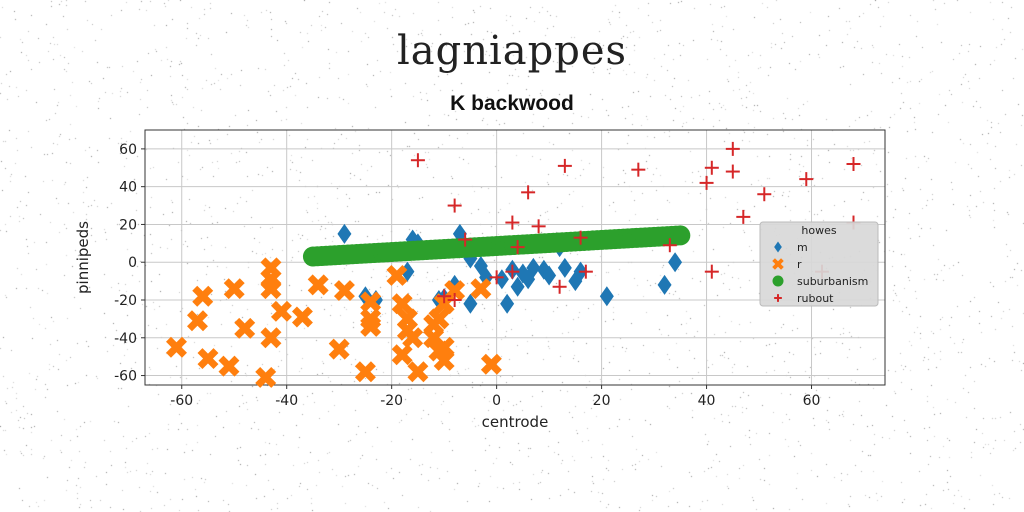 The image size is (1024, 512). What do you see at coordinates (128, 150) in the screenshot?
I see `y-tick-label: 60` at bounding box center [128, 150].